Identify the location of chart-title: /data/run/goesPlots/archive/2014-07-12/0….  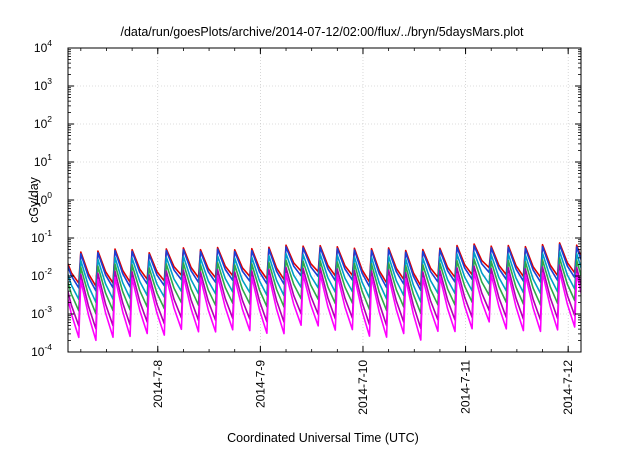
(322, 32).